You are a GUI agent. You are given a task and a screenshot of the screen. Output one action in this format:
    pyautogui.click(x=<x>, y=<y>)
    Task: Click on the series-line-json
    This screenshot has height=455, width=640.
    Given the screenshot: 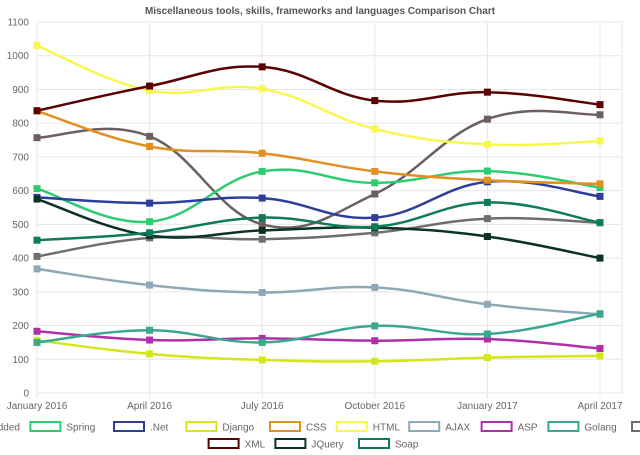 What is the action you would take?
    pyautogui.click(x=318, y=237)
    